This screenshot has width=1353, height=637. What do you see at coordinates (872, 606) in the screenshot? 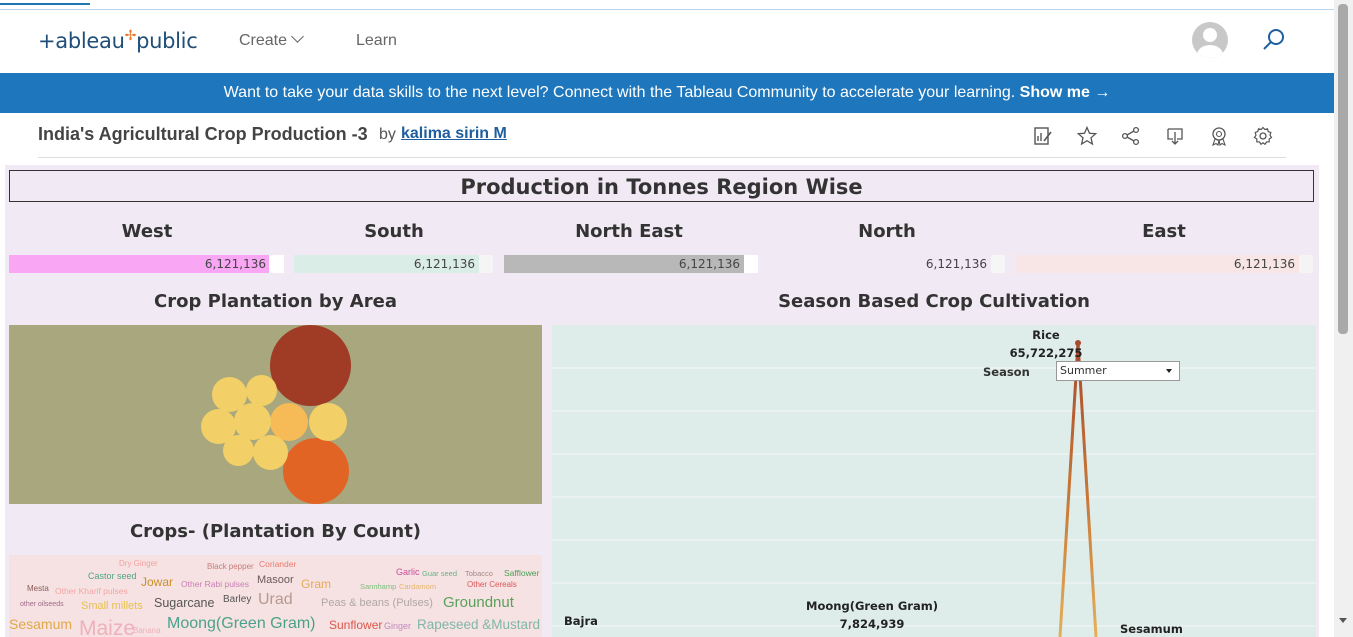
I see `moong-label: Moong(Green Gram)` at bounding box center [872, 606].